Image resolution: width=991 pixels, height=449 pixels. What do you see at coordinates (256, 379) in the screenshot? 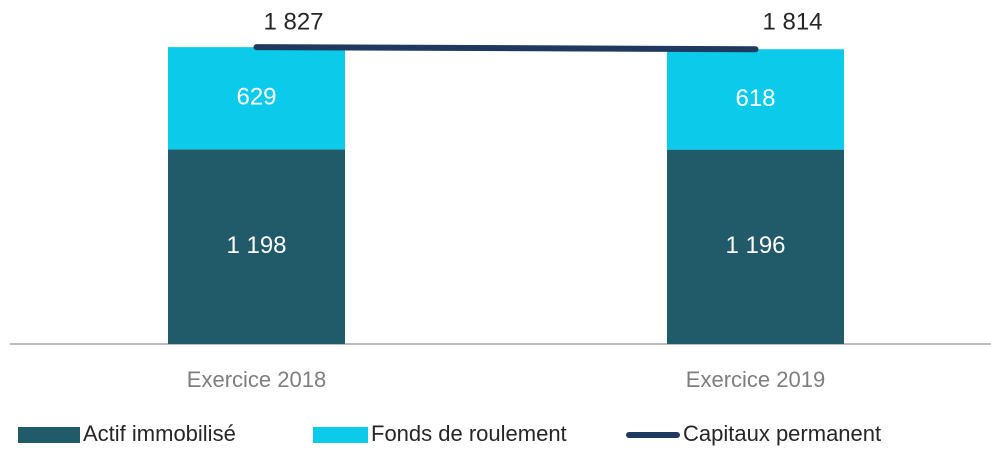
I see `x-tick-label: Exercice 2018` at bounding box center [256, 379].